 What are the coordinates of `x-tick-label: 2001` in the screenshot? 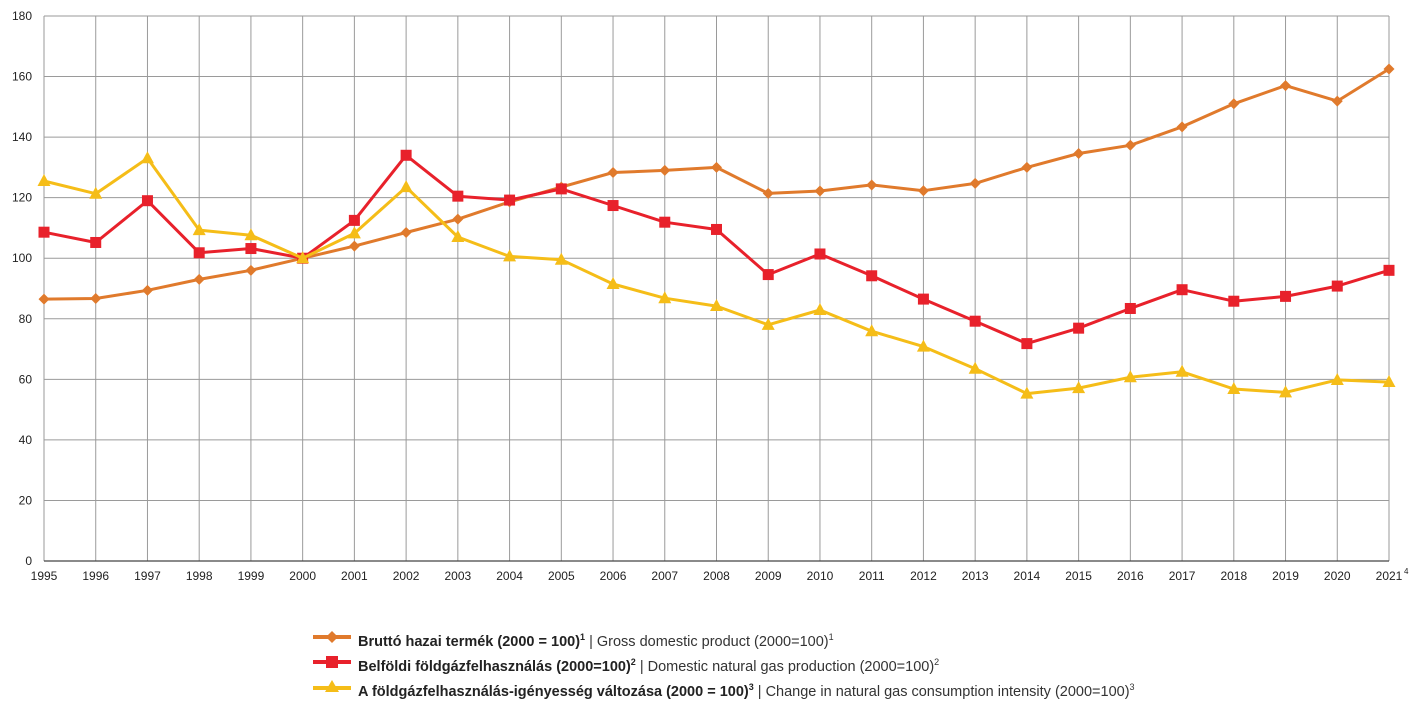 It's located at (354, 576).